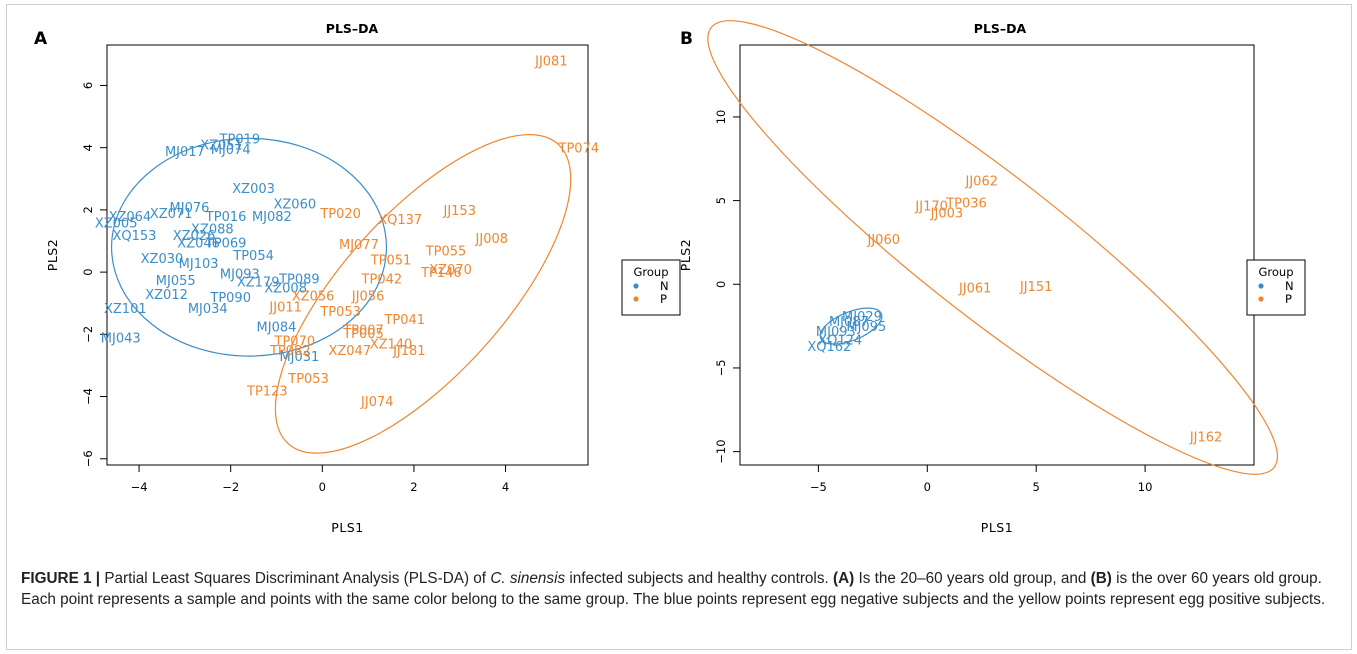 Image resolution: width=1357 pixels, height=654 pixels. What do you see at coordinates (88, 334) in the screenshot?
I see `y-tick-label: −2` at bounding box center [88, 334].